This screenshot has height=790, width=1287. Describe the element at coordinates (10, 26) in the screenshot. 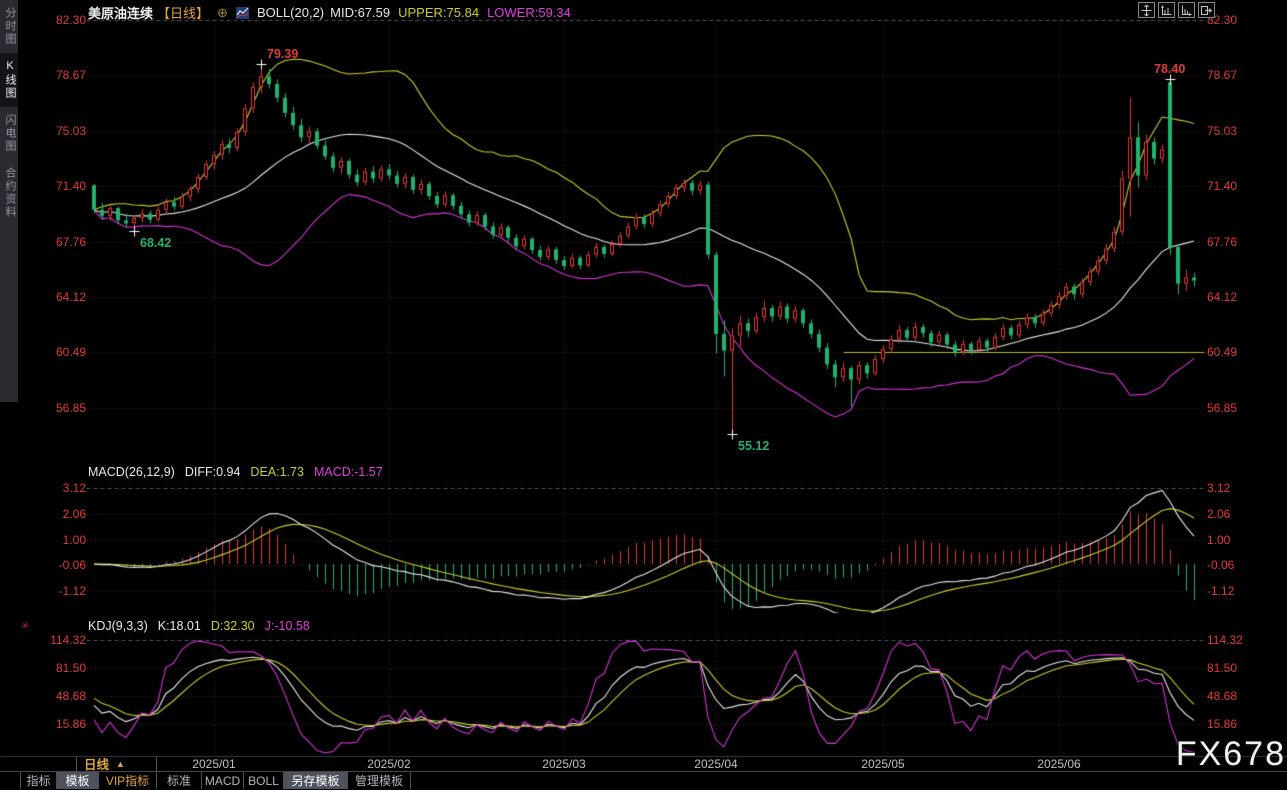

I see `sidebar-item-timeshare: 分时图` at that location.